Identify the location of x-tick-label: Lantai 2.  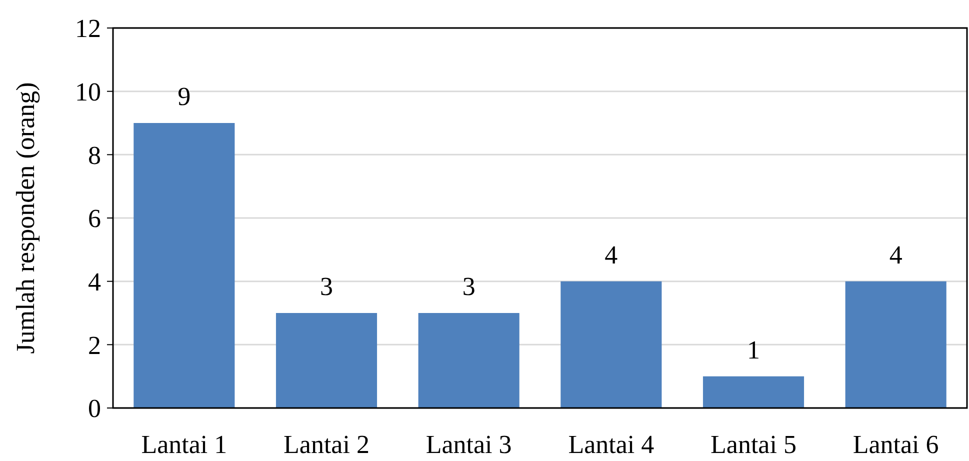
(327, 444).